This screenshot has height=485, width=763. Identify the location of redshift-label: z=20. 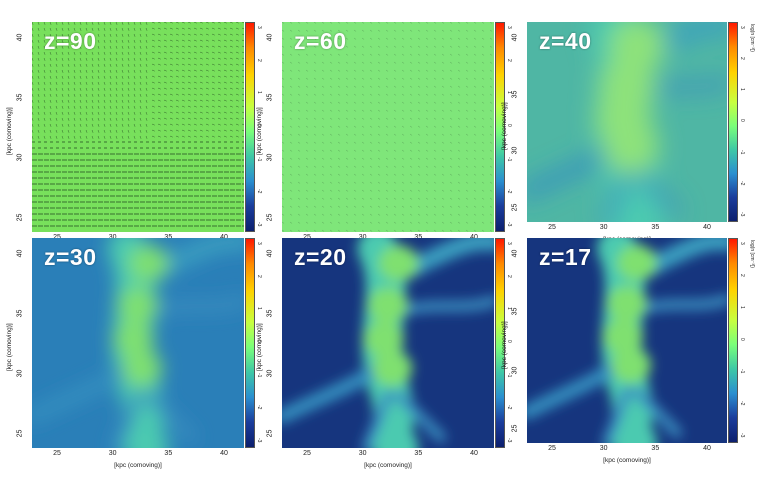
(320, 257).